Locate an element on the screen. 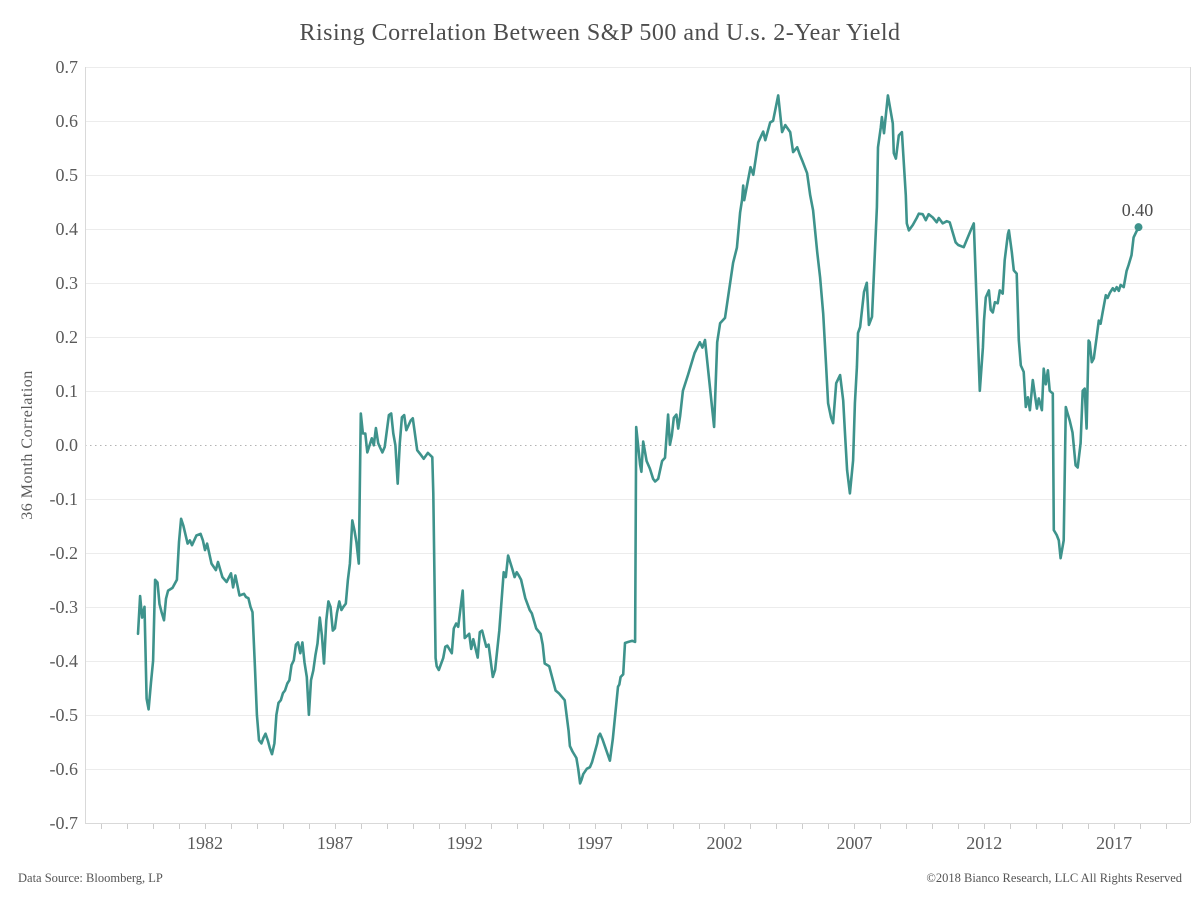 Image resolution: width=1200 pixels, height=900 pixels. y-tick-label: 0.5 is located at coordinates (67, 175).